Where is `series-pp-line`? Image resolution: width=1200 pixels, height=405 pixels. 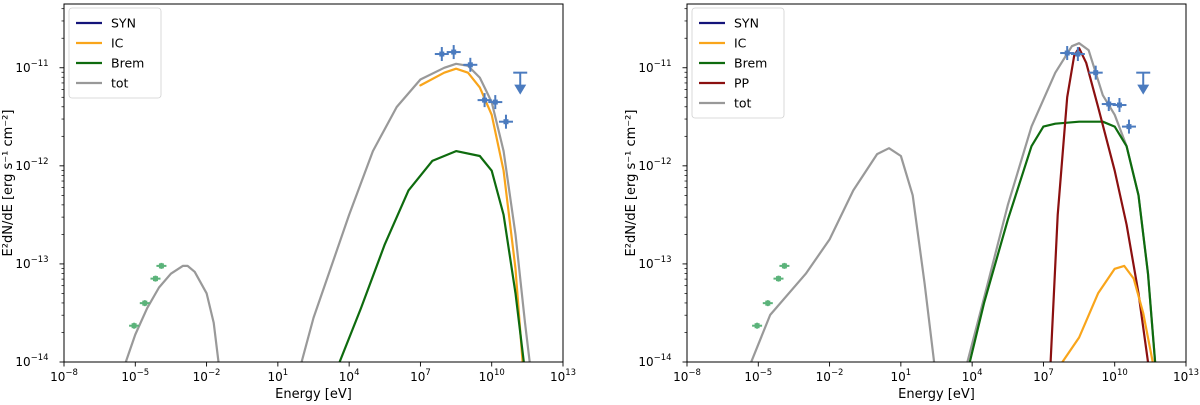
series-pp-line is located at coordinates (1099, 204).